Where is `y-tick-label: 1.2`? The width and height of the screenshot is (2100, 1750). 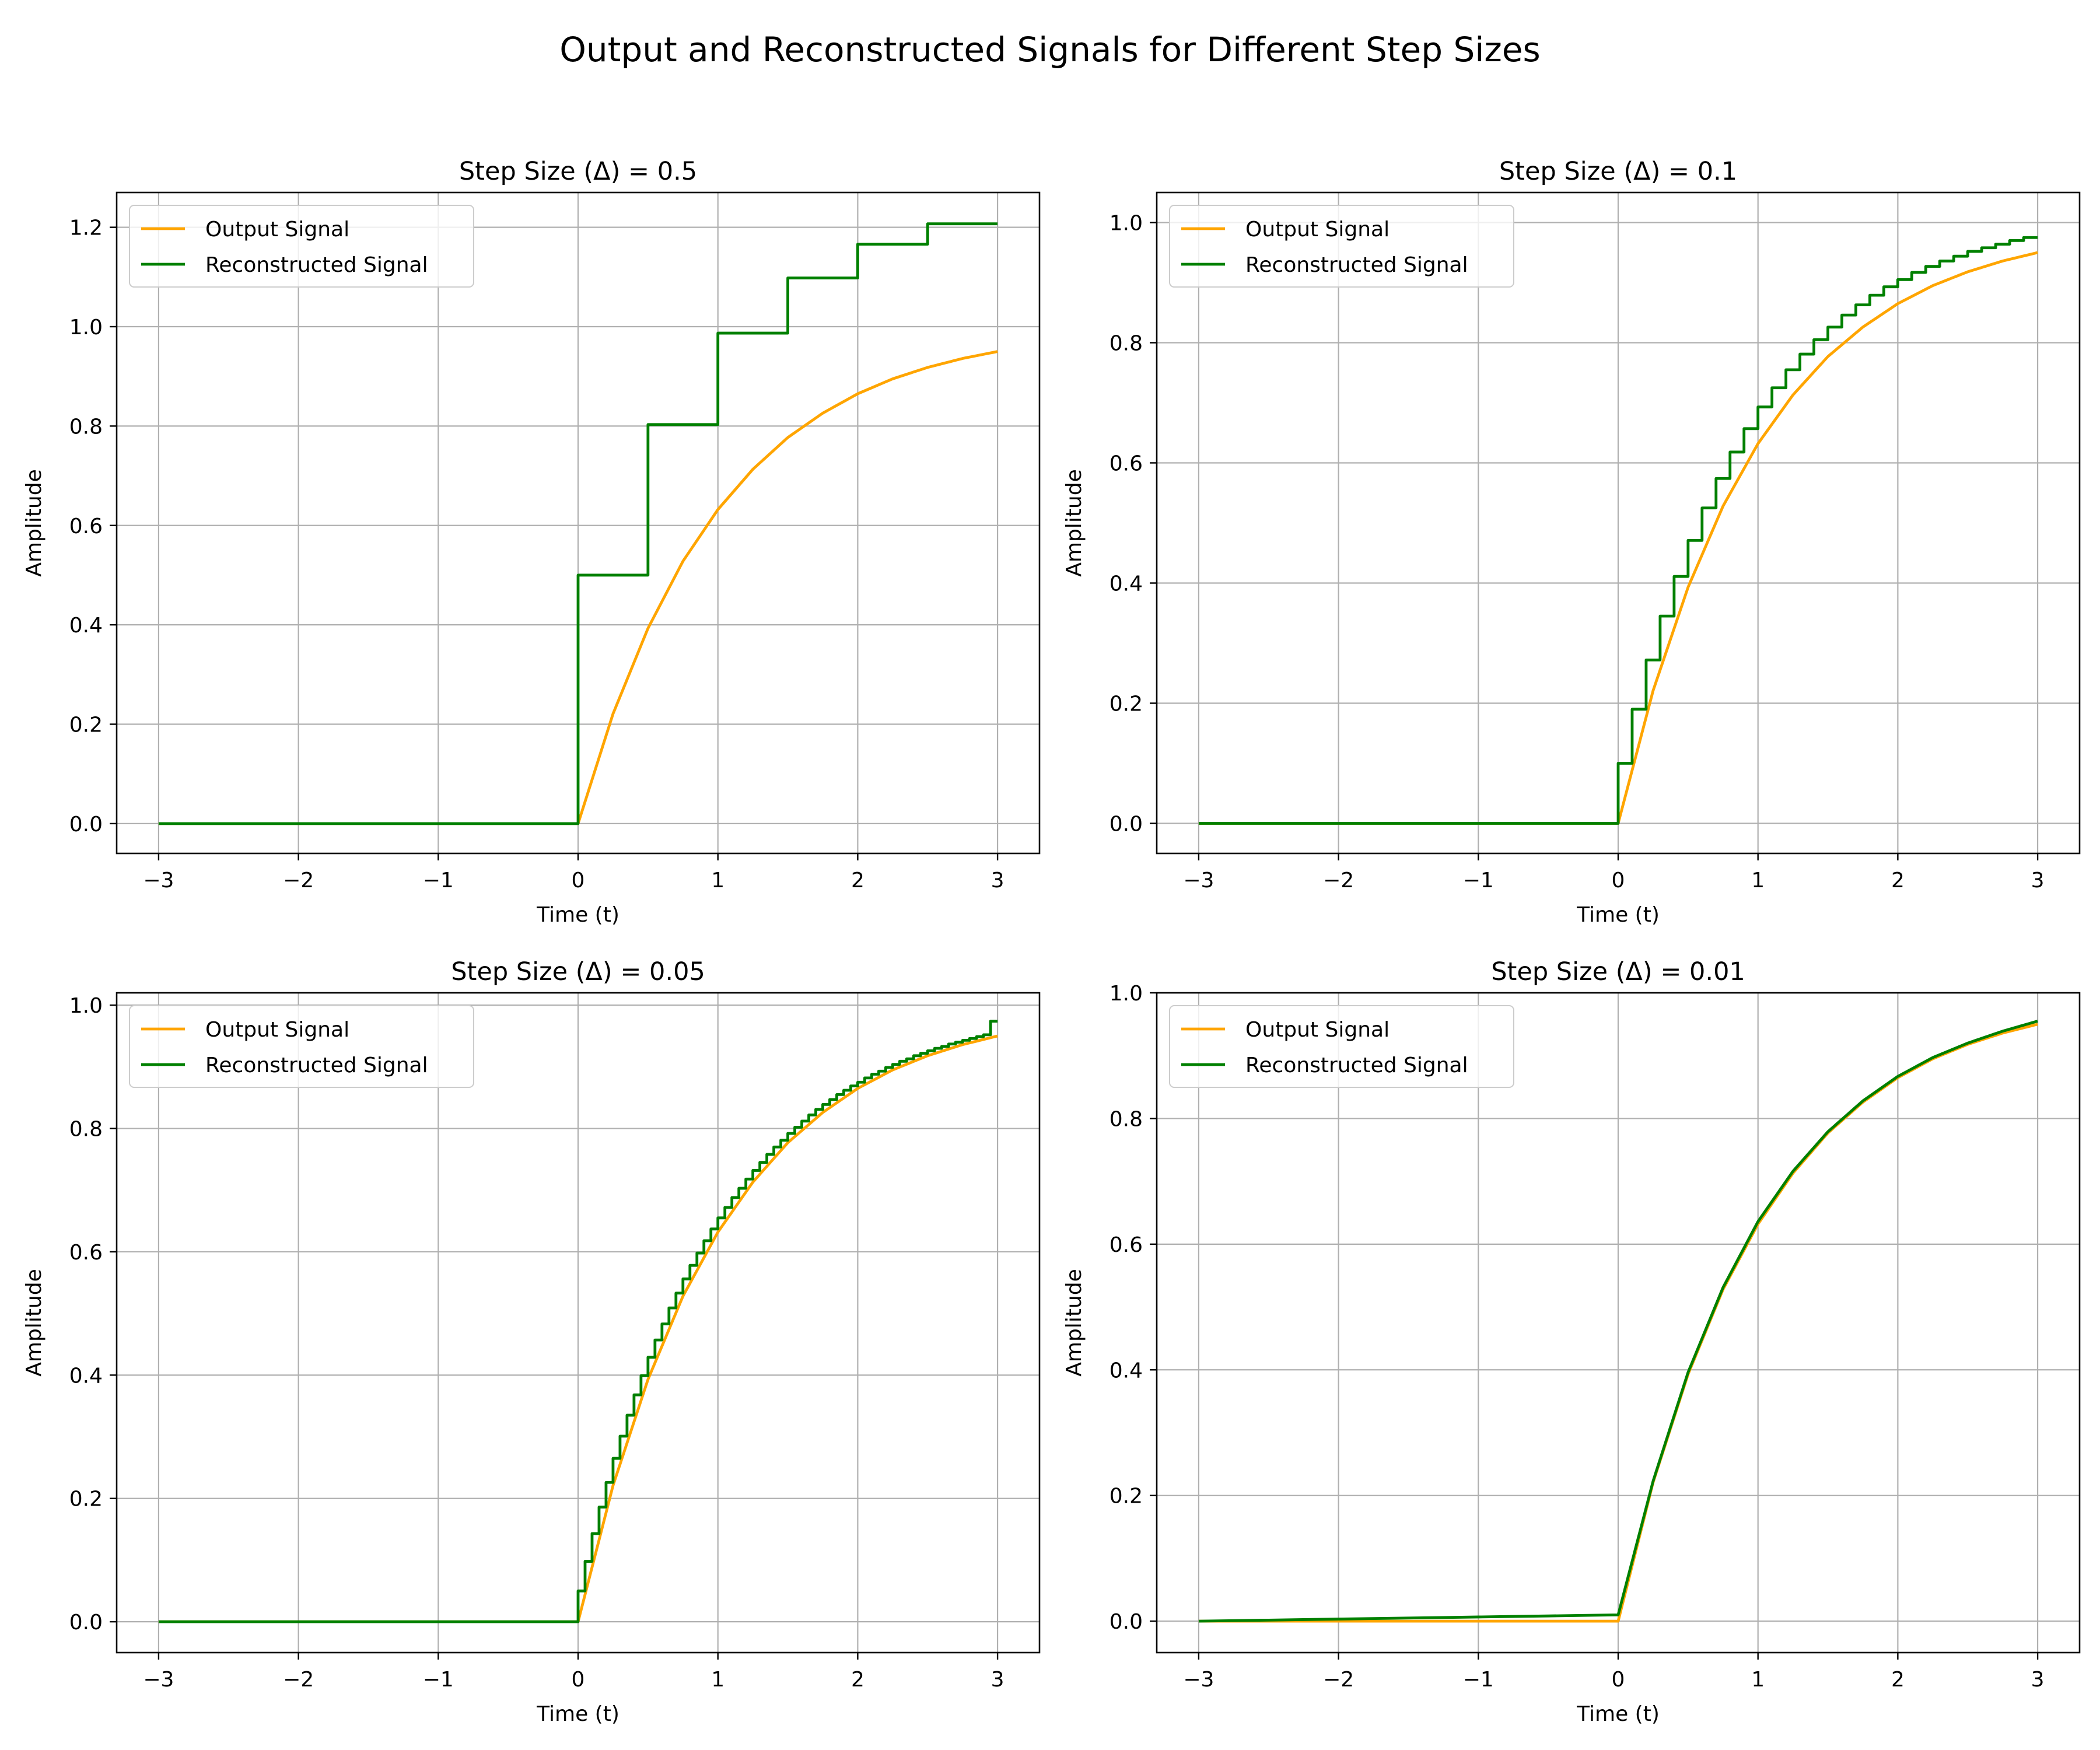
y-tick-label: 1.2 is located at coordinates (86, 228).